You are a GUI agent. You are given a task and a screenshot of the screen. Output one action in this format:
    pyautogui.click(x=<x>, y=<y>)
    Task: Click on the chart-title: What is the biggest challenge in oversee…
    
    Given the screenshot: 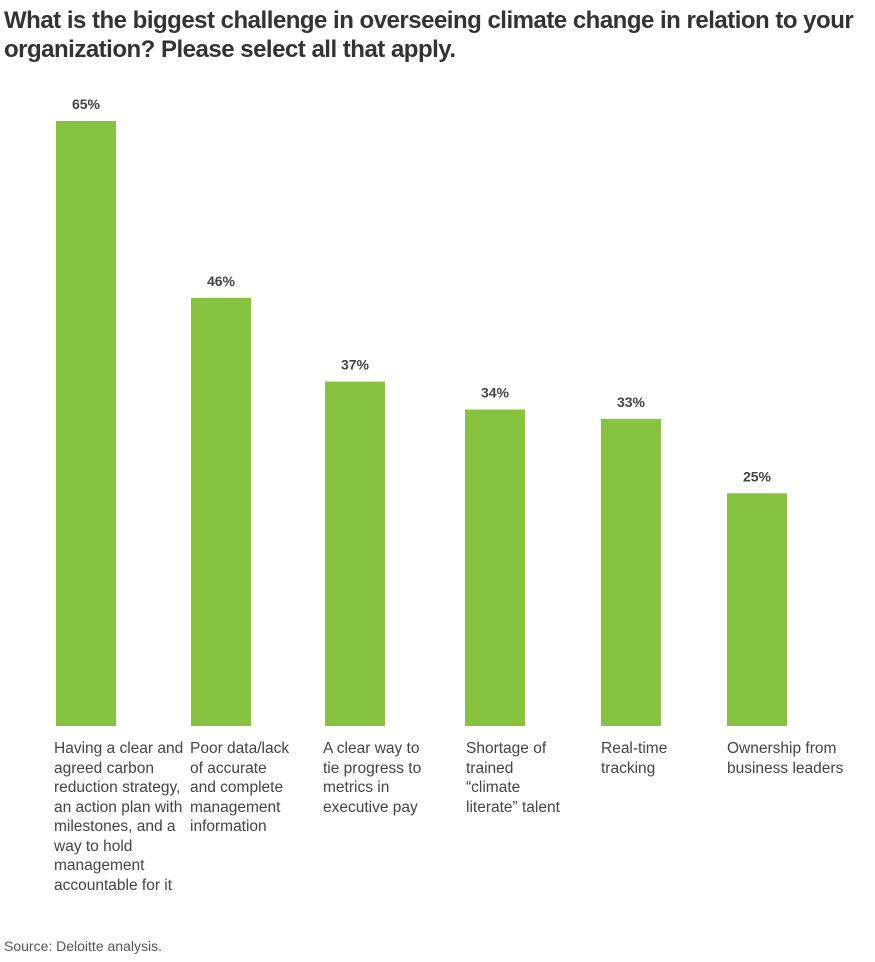 What is the action you would take?
    pyautogui.click(x=429, y=35)
    